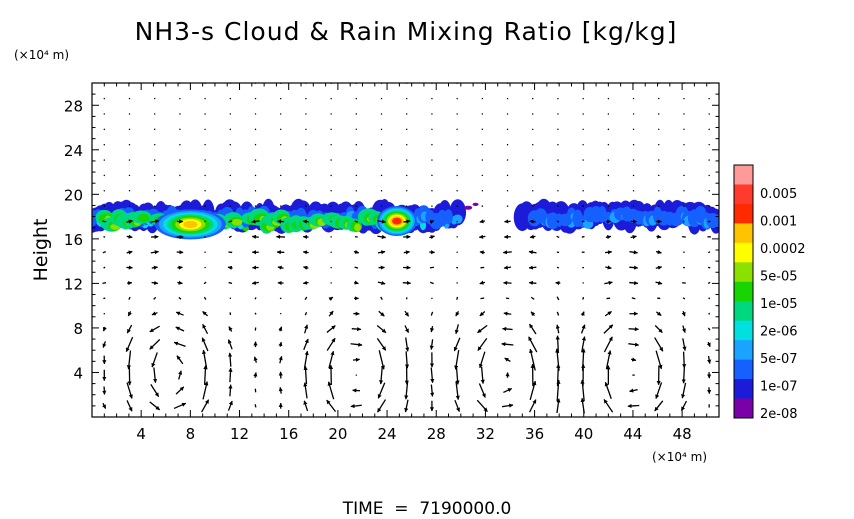  What do you see at coordinates (239, 434) in the screenshot?
I see `x-tick-label: 12` at bounding box center [239, 434].